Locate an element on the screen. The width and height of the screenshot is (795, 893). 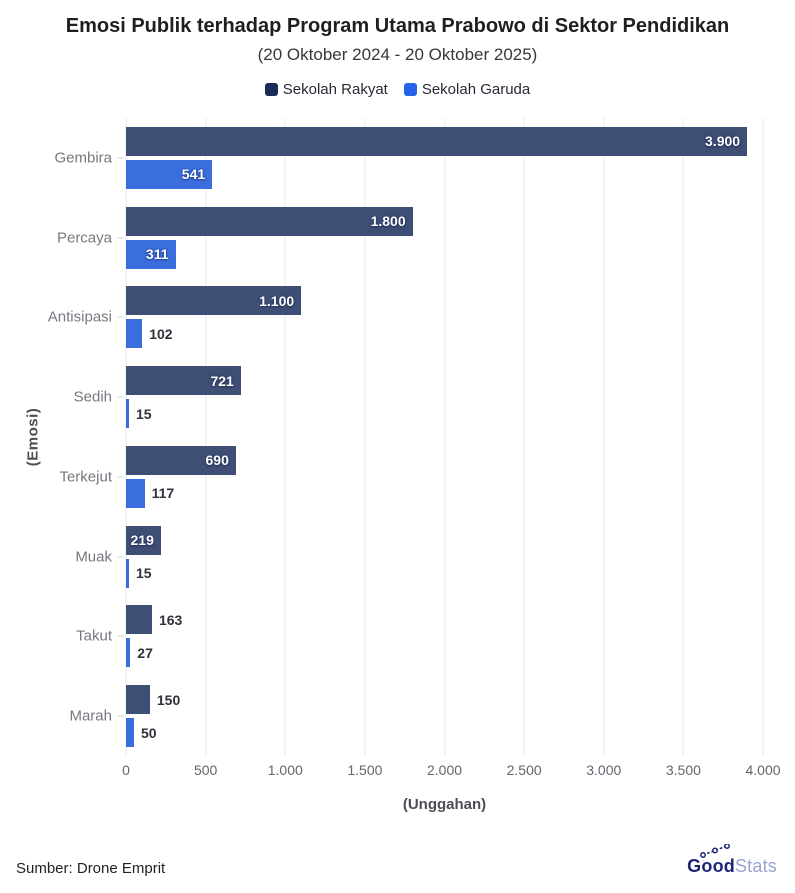
value-label: 3.900 is located at coordinates (723, 141).